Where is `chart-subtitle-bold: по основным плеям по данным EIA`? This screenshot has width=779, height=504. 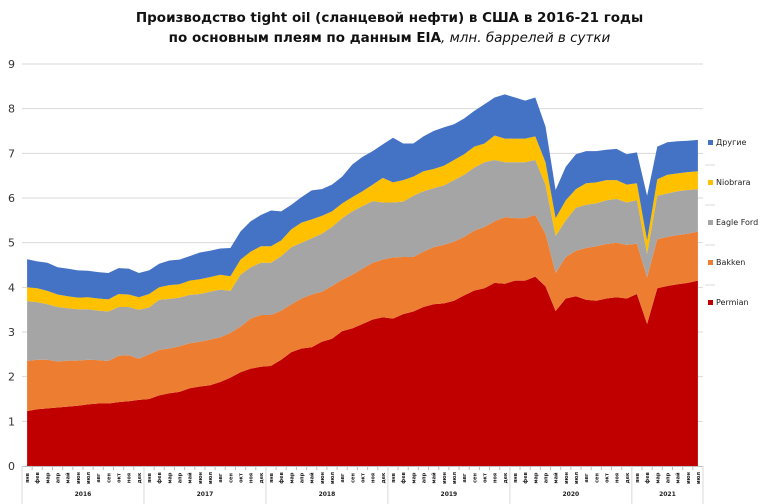 chart-subtitle-bold: по основным плеям по данным EIA is located at coordinates (305, 38).